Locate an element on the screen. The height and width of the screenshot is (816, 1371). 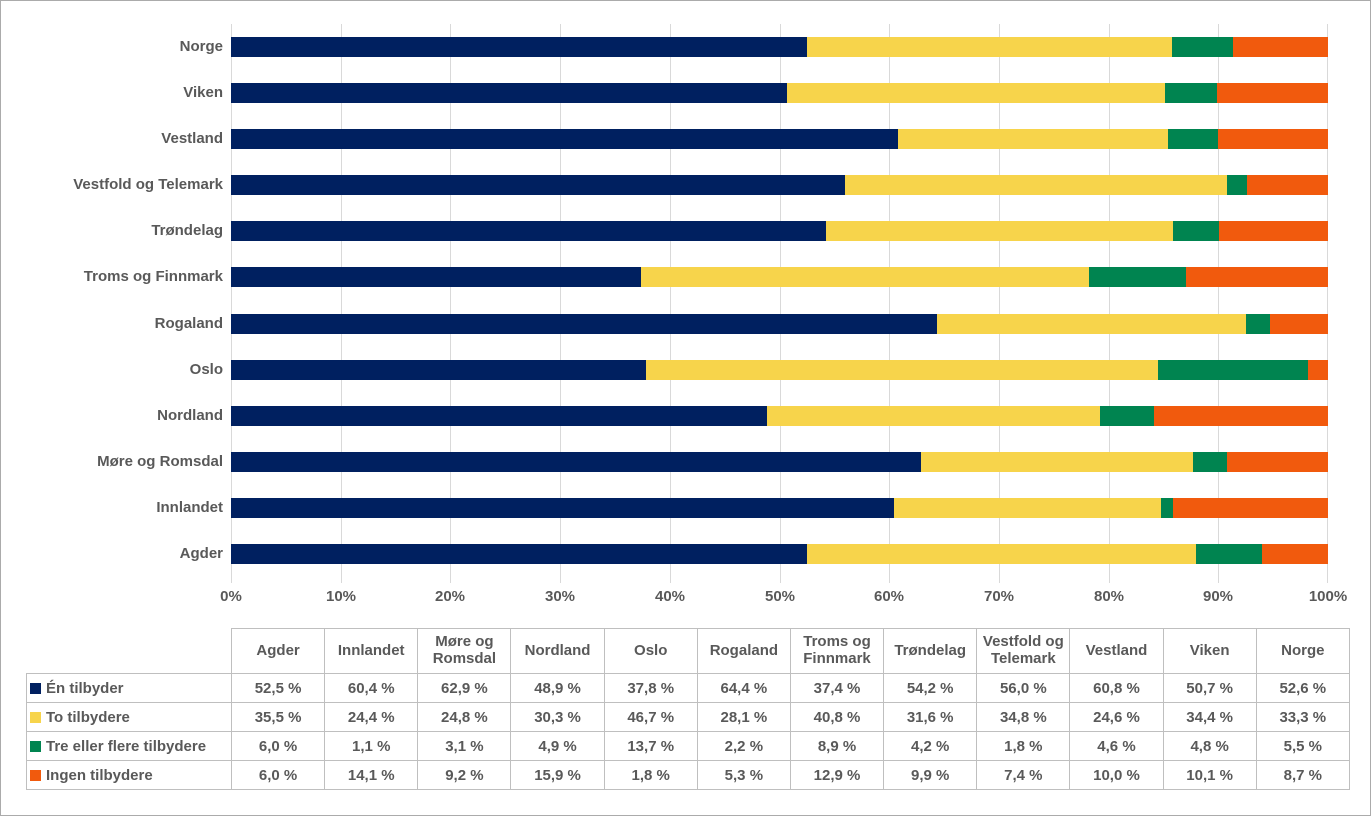
table-value-cell: 1,8 % is located at coordinates (1023, 746).